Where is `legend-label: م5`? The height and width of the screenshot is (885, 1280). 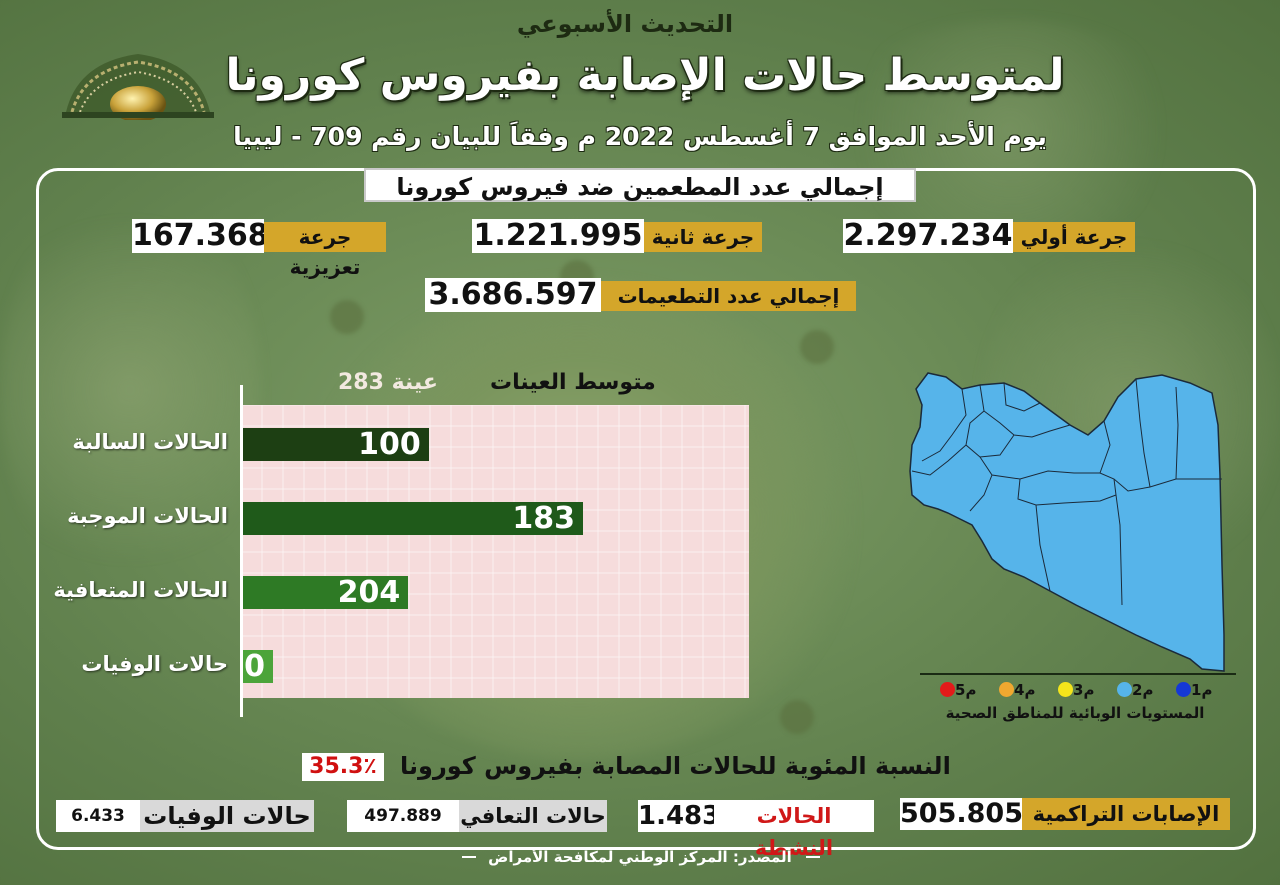 legend-label: م5 is located at coordinates (966, 690).